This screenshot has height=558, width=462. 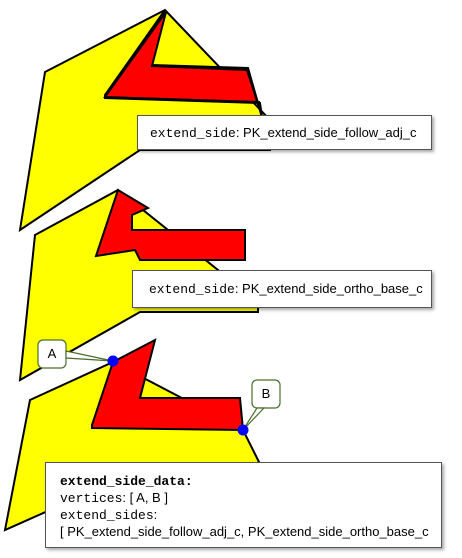 I want to click on vertex-b-marker, so click(x=243, y=430).